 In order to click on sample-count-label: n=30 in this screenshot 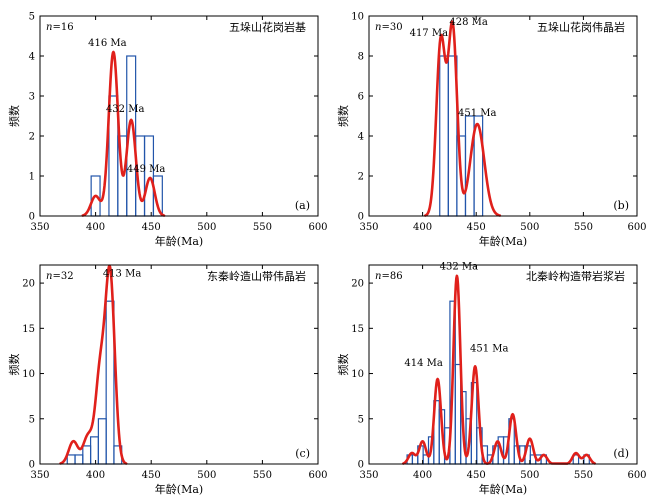, I will do `click(389, 27)`.